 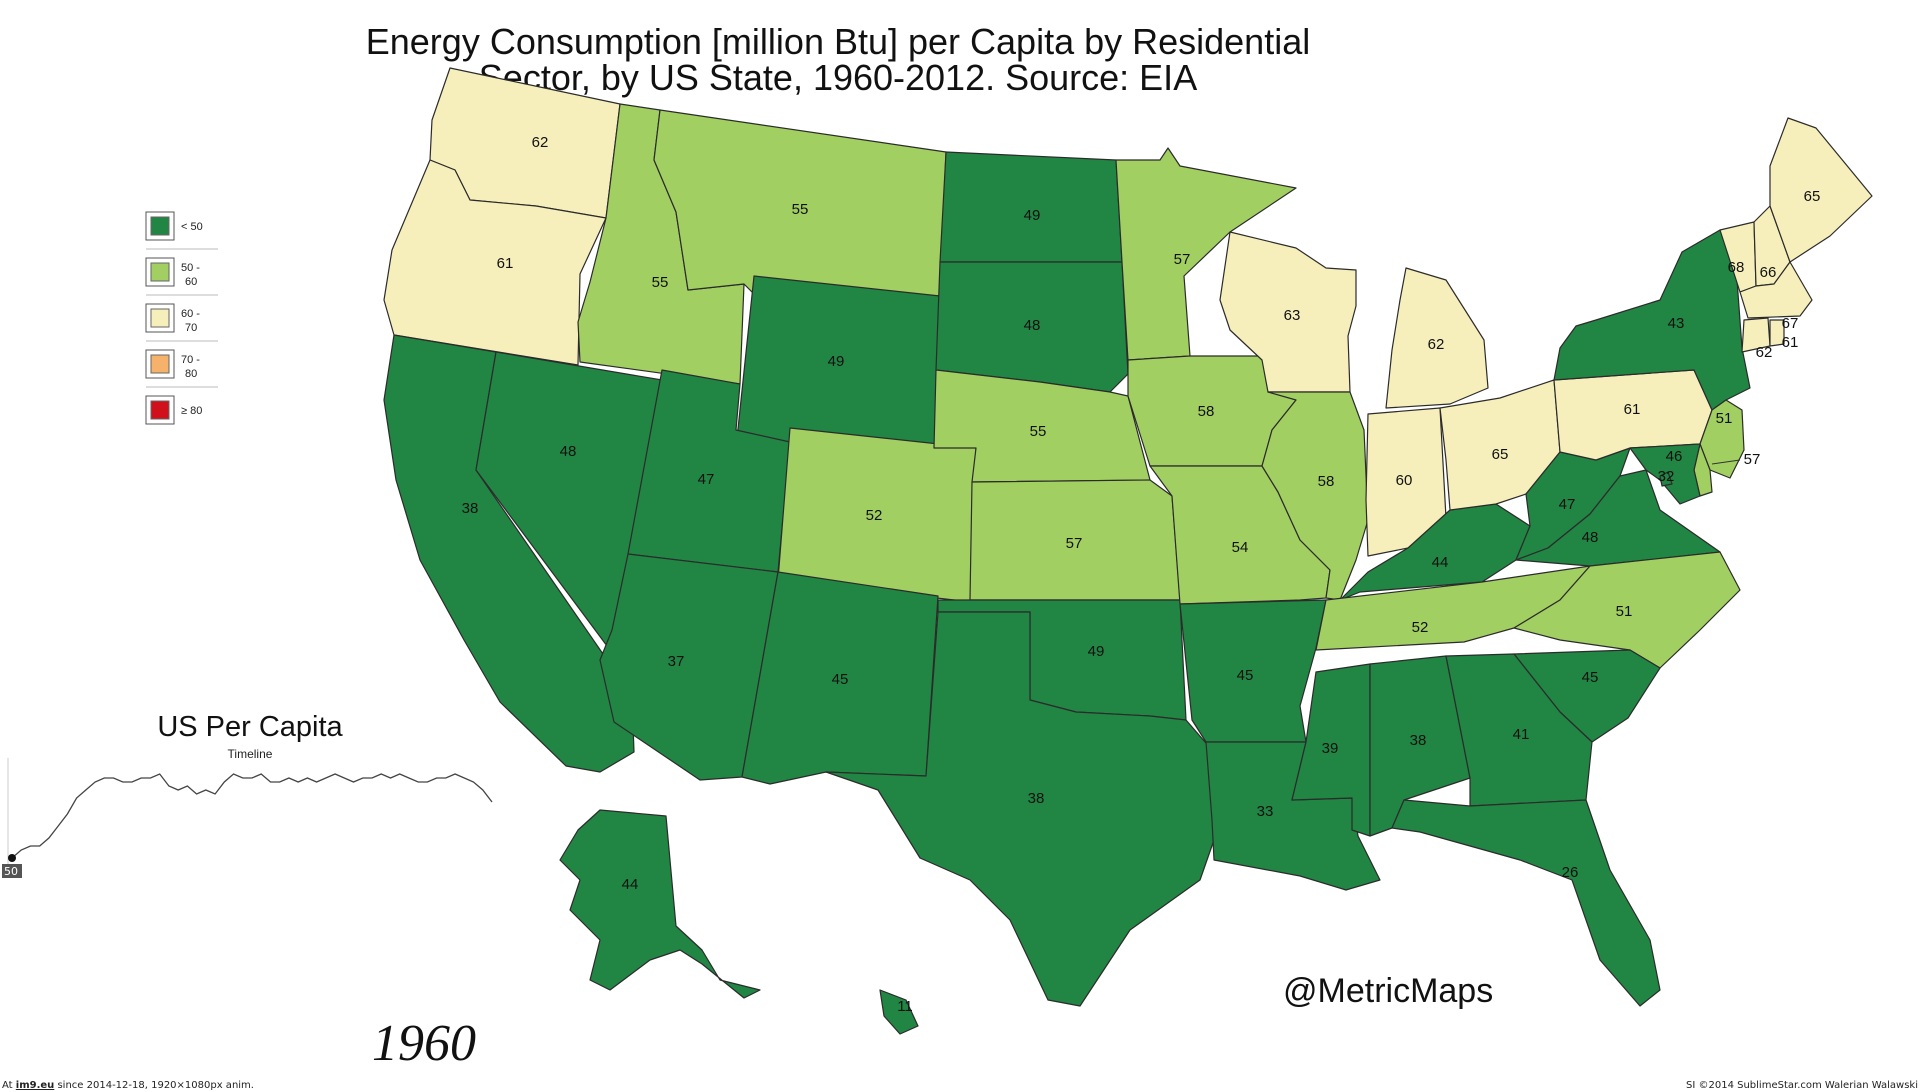 I want to click on state-value-nc: 51, so click(x=1624, y=611).